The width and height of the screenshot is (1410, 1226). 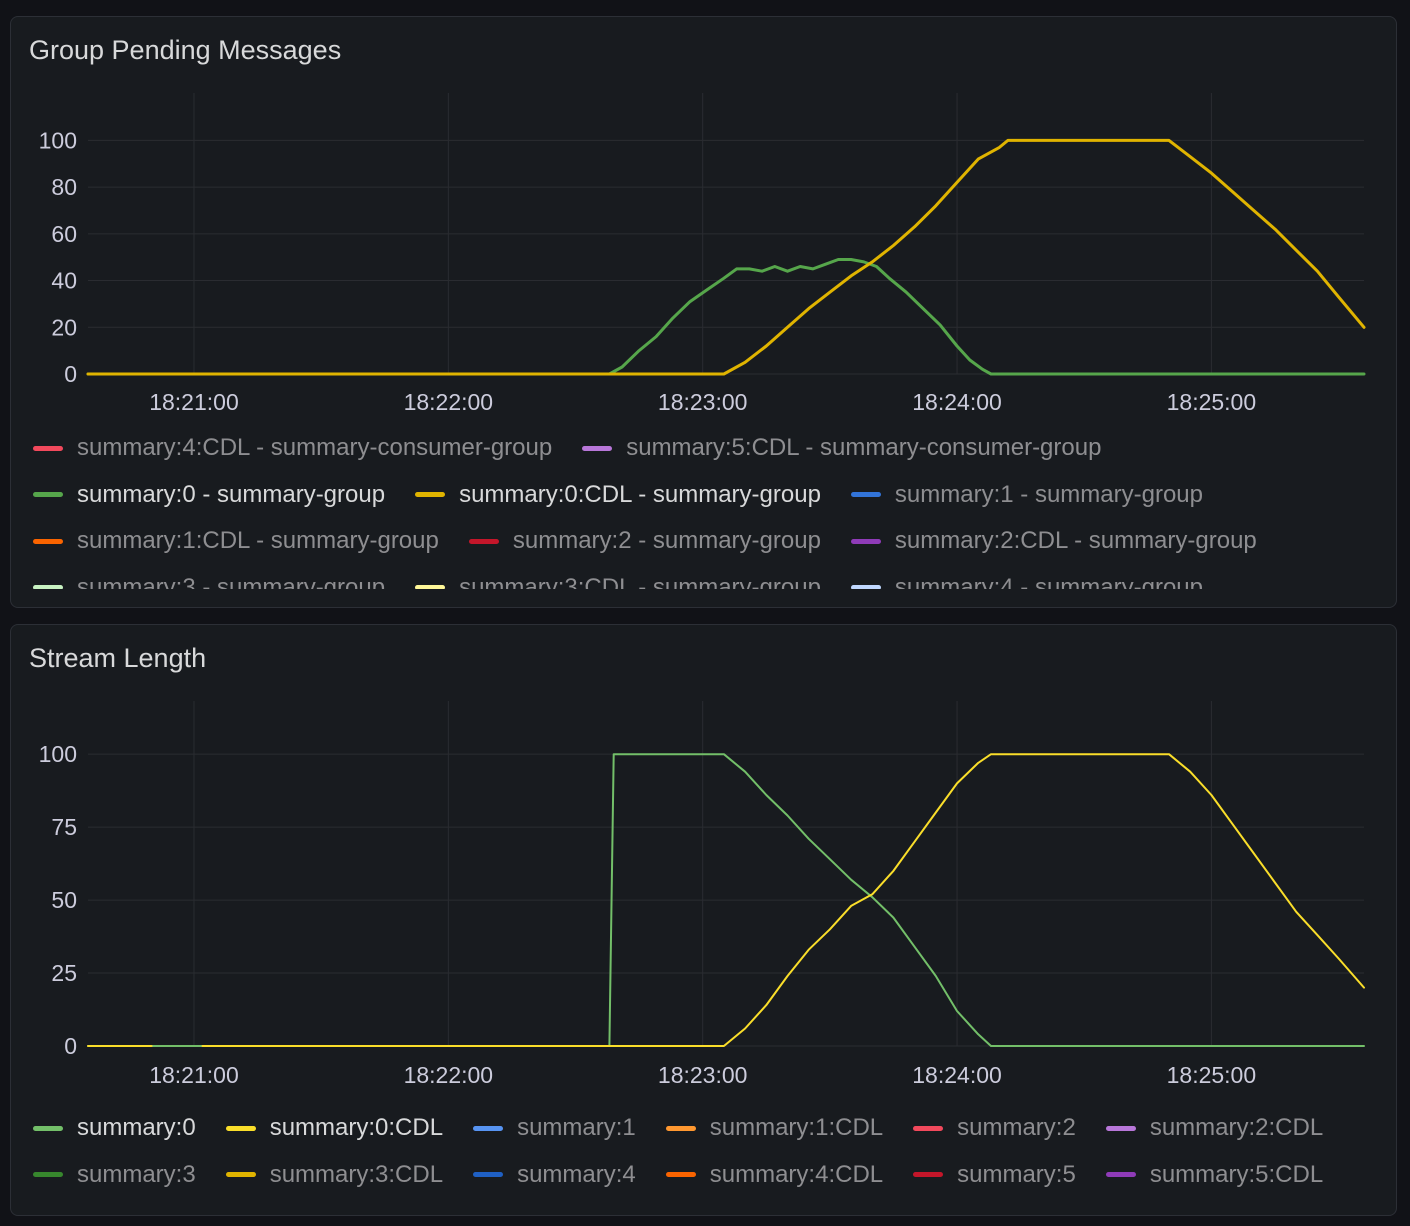 I want to click on legend-label: summary:1:CDL - summary-group, so click(x=258, y=541).